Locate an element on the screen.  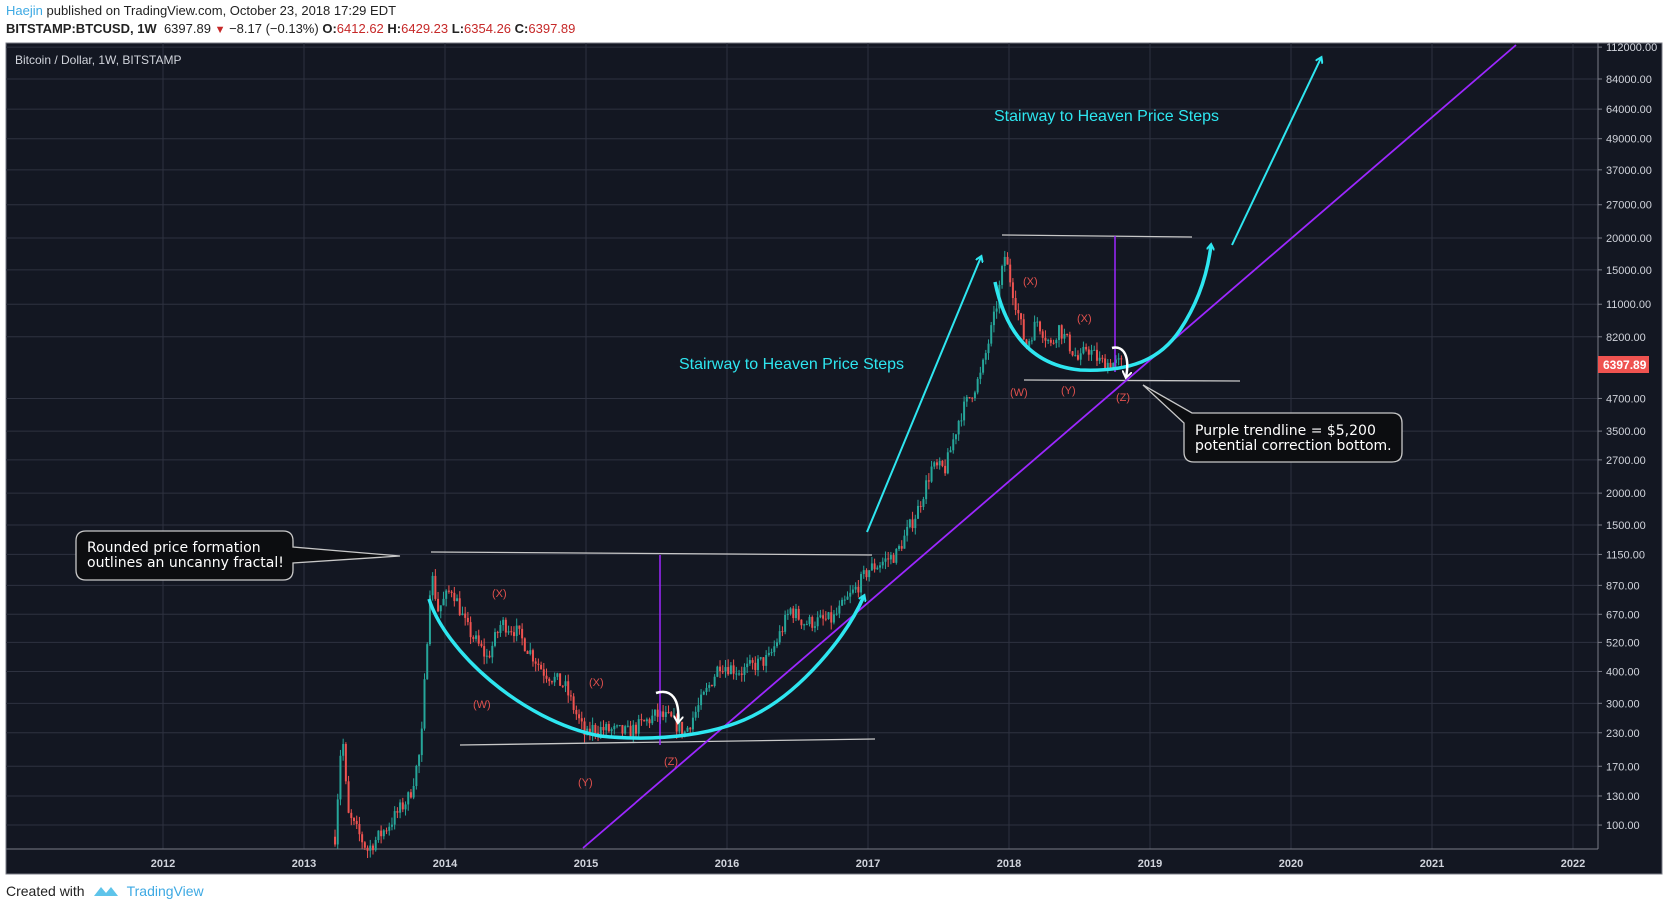
resistance-line-right is located at coordinates (1097, 236).